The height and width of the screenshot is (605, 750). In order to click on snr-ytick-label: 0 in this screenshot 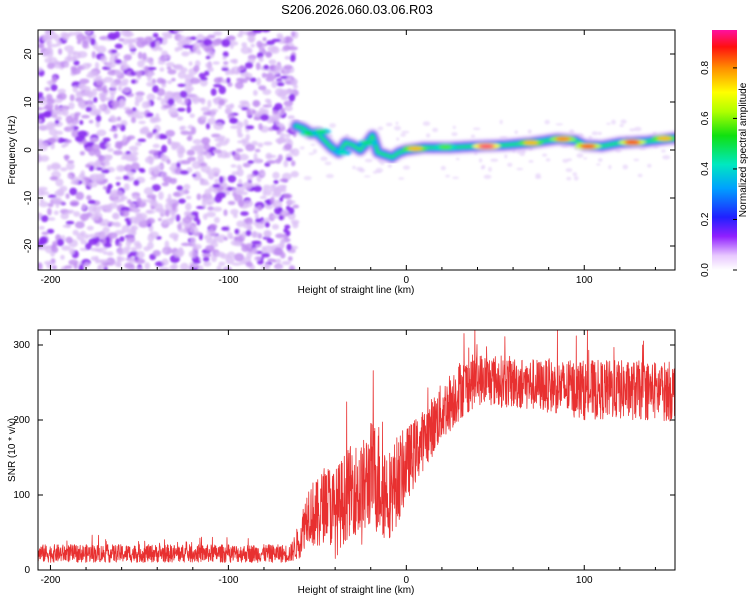, I will do `click(27, 570)`.